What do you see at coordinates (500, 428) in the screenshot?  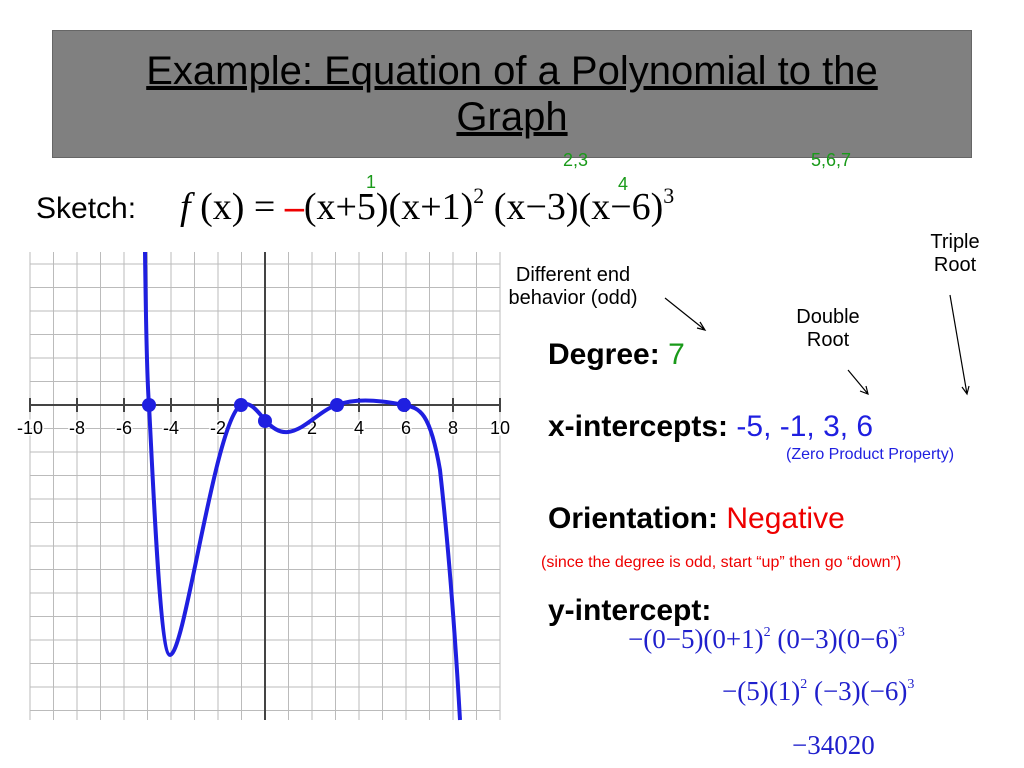 I see `x-tick-label: 10` at bounding box center [500, 428].